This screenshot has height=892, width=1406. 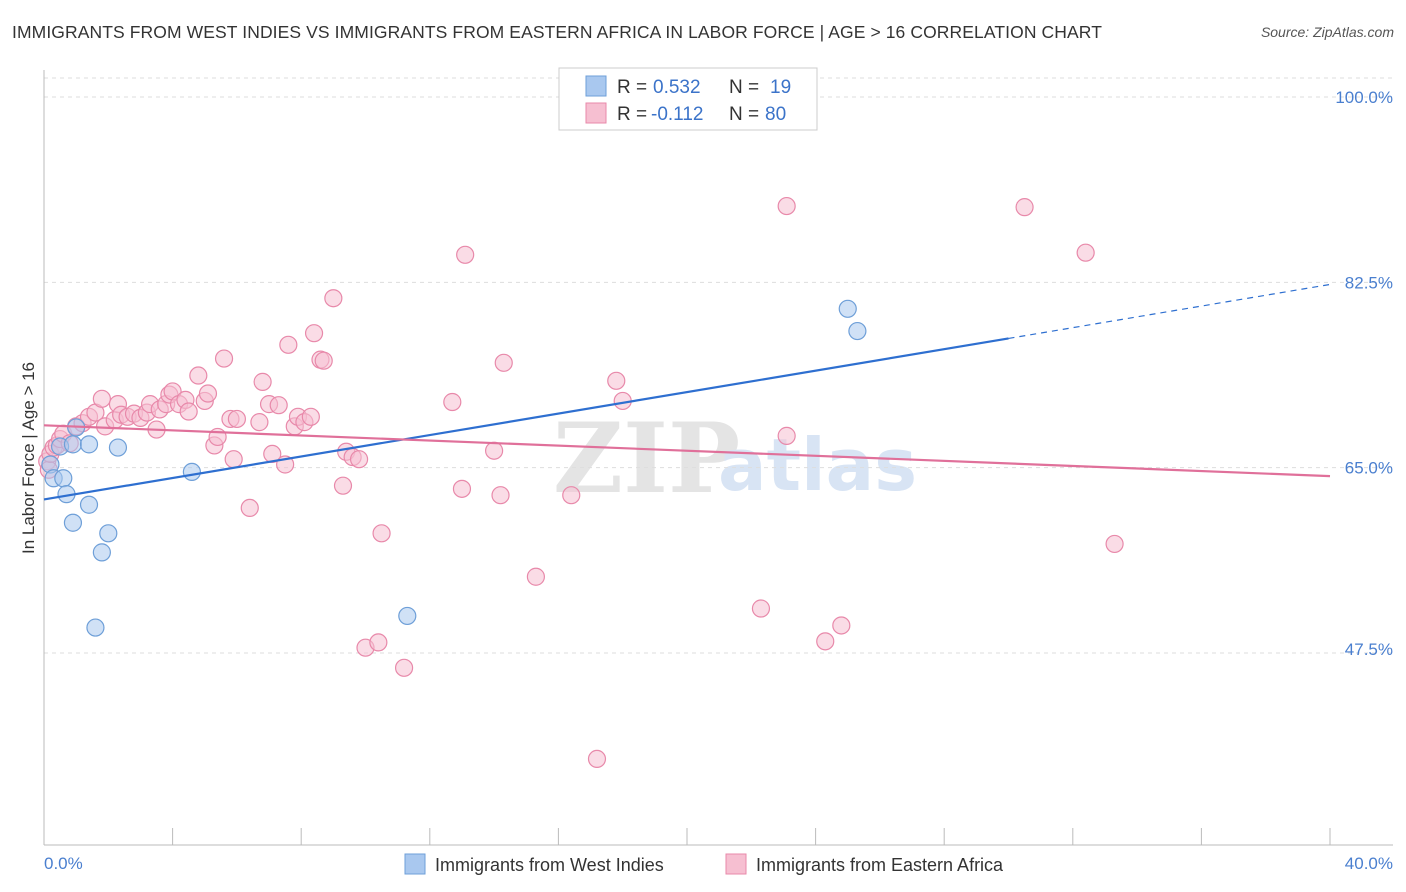 What do you see at coordinates (1169, 311) in the screenshot?
I see `west-indies-trend-extension` at bounding box center [1169, 311].